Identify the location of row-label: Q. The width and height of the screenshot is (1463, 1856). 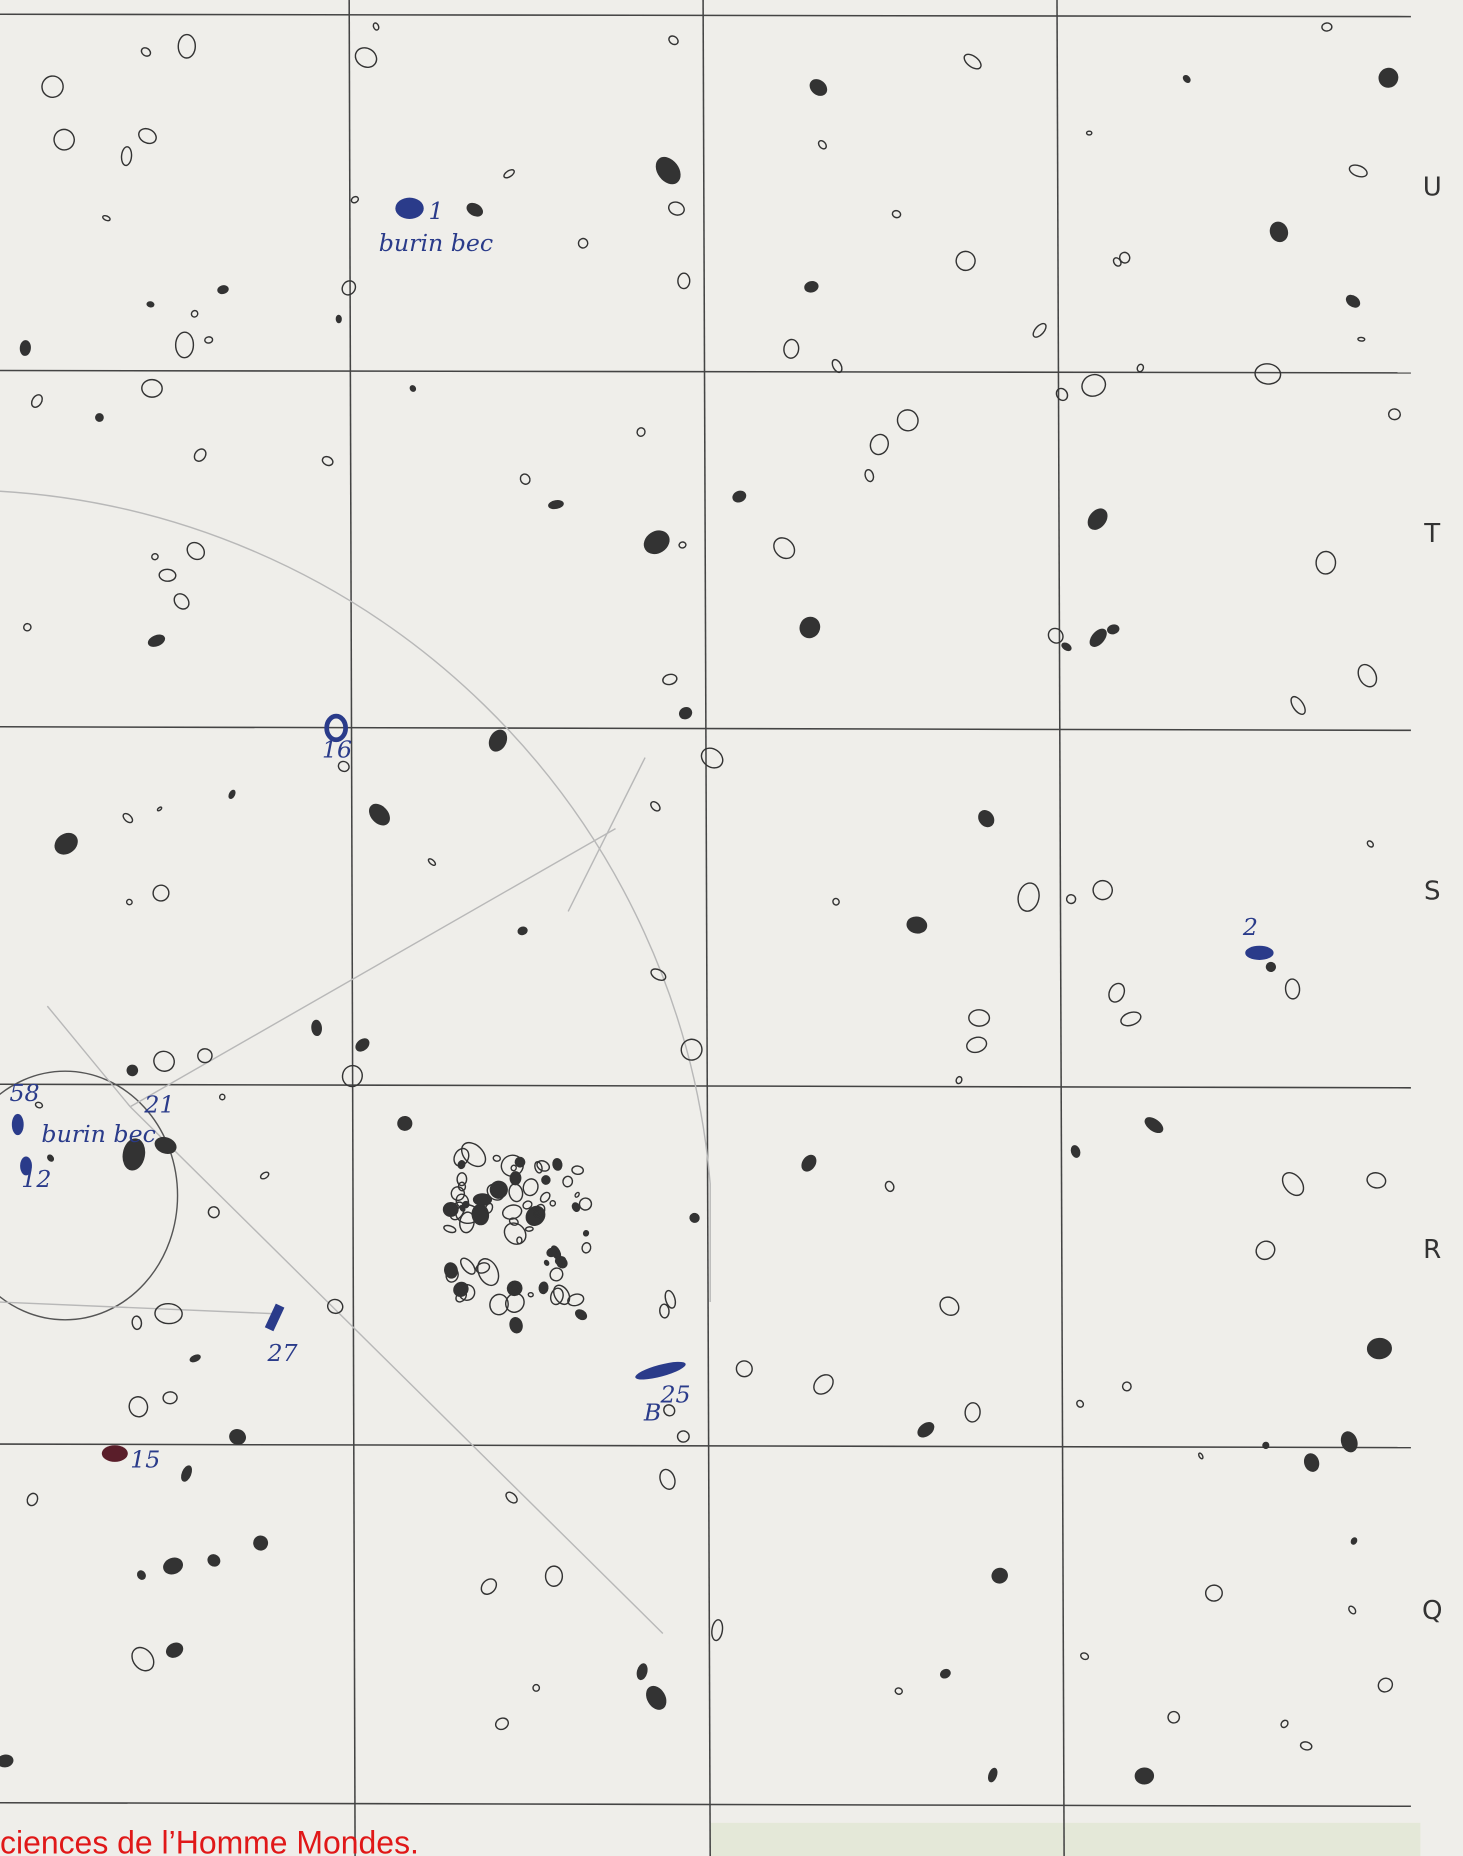
(1432, 1611).